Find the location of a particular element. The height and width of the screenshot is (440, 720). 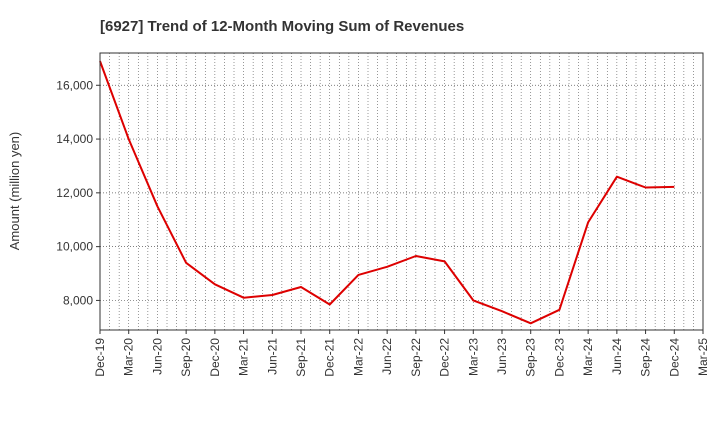

x-tick-label: Dec-22 is located at coordinates (445, 357).